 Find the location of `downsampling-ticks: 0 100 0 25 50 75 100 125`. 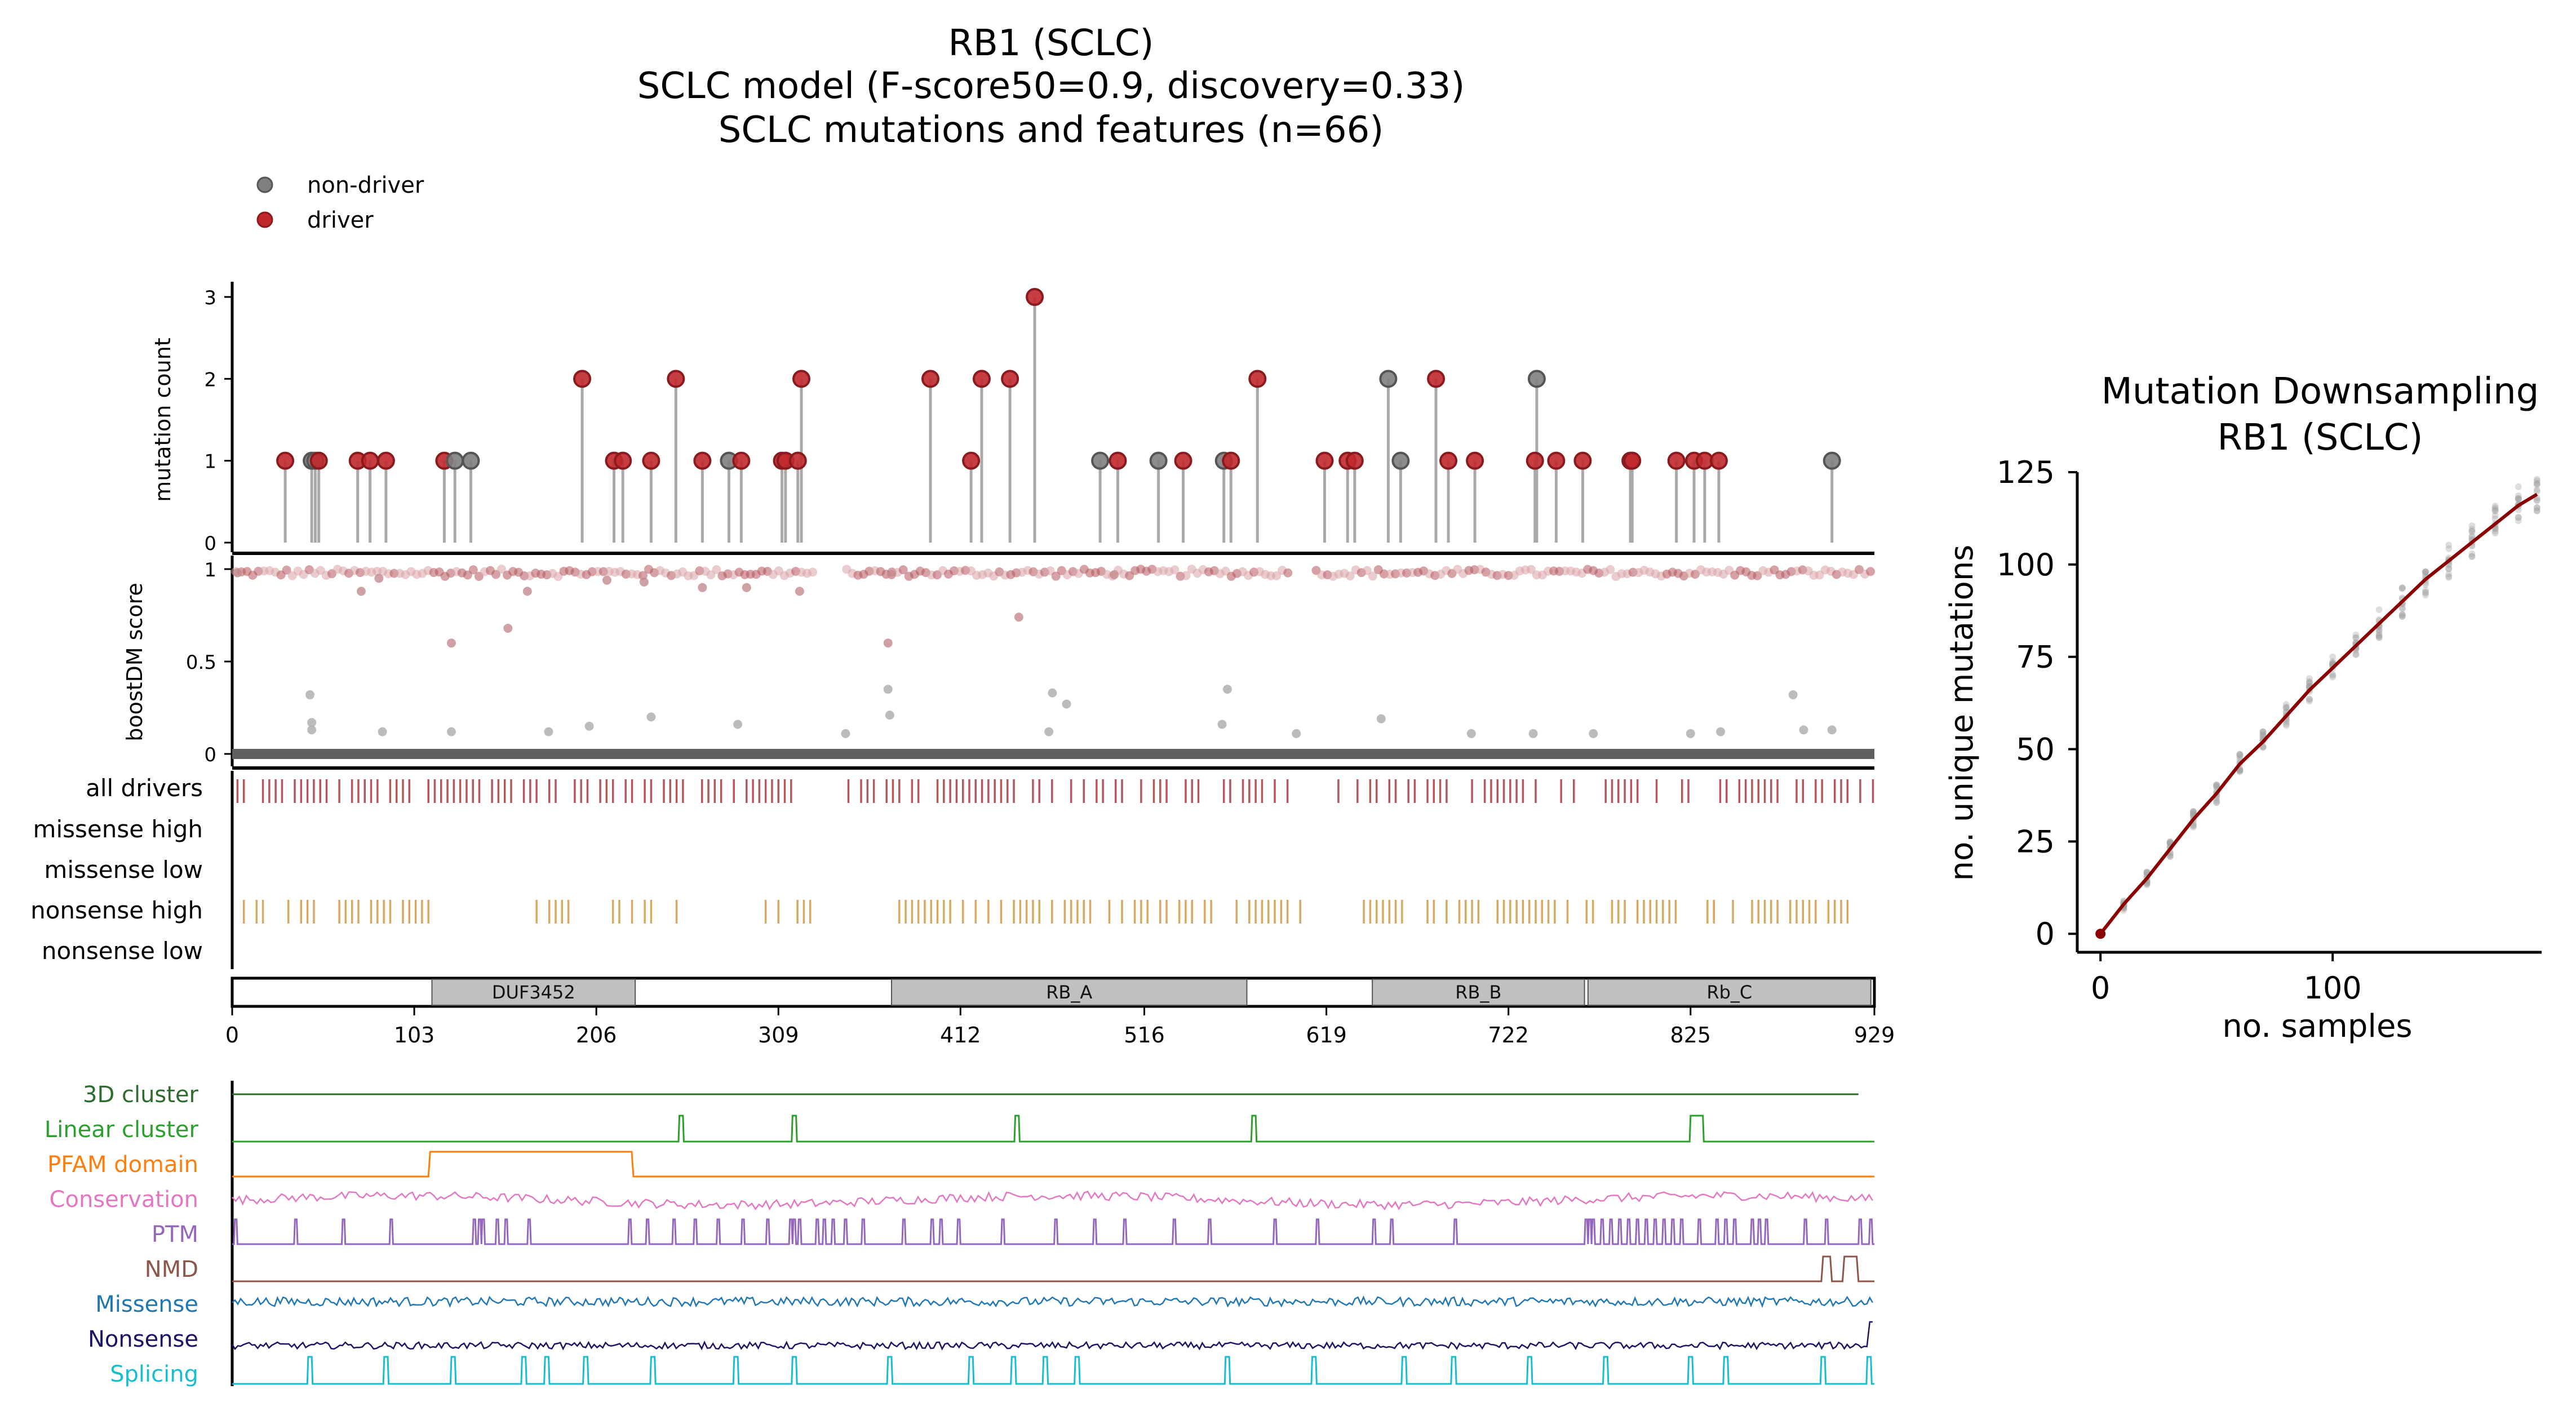

downsampling-ticks: 0 100 0 25 50 75 100 125 is located at coordinates (2179, 730).